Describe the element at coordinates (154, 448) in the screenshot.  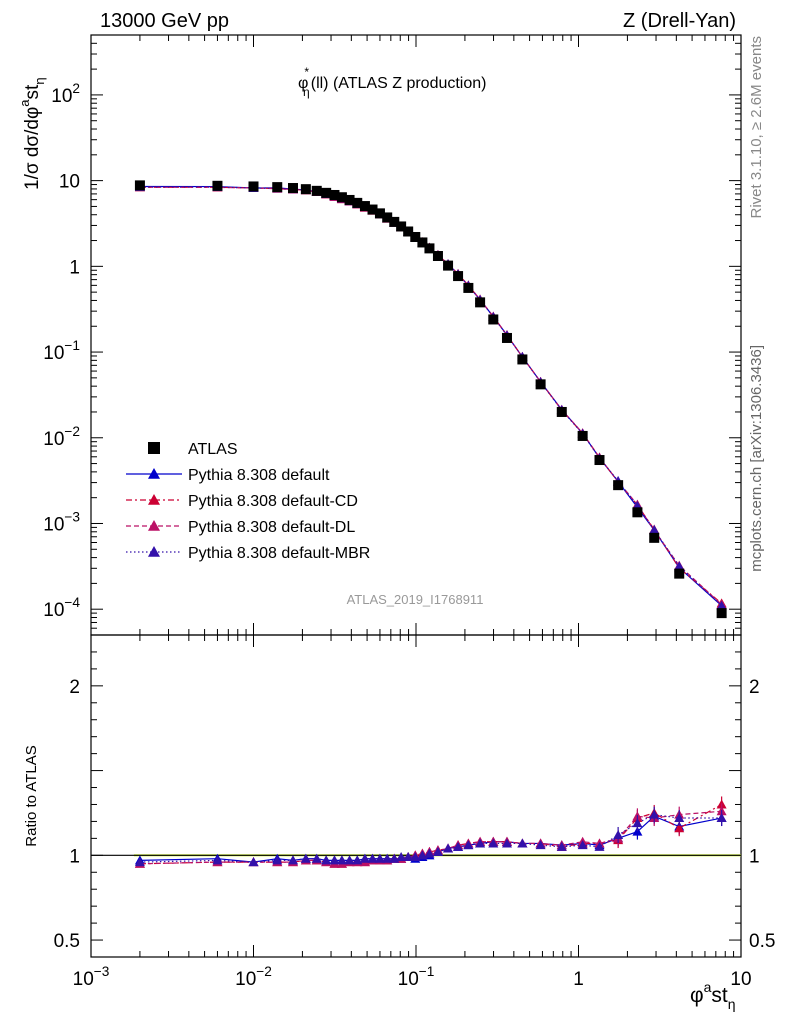
I see `legend-marker-atlas` at that location.